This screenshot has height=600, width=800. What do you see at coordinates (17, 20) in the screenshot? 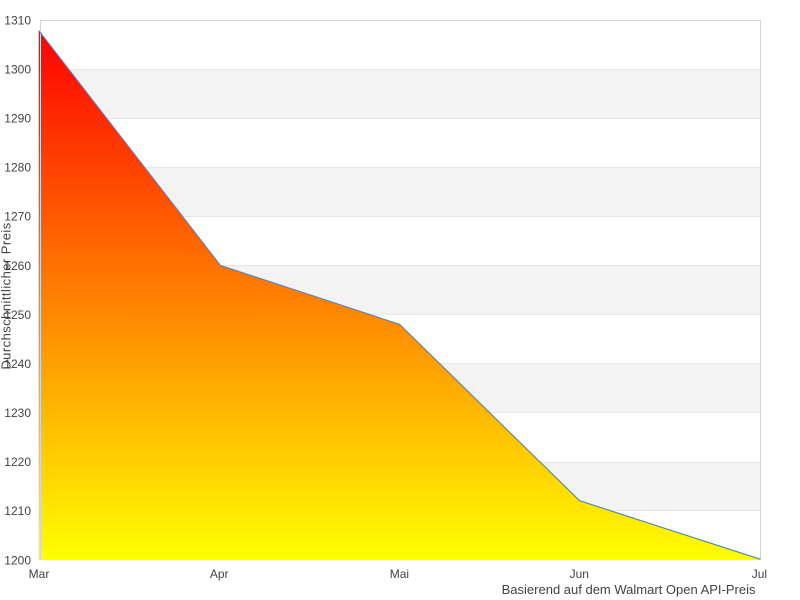
I see `svg-text: 1310` at bounding box center [17, 20].